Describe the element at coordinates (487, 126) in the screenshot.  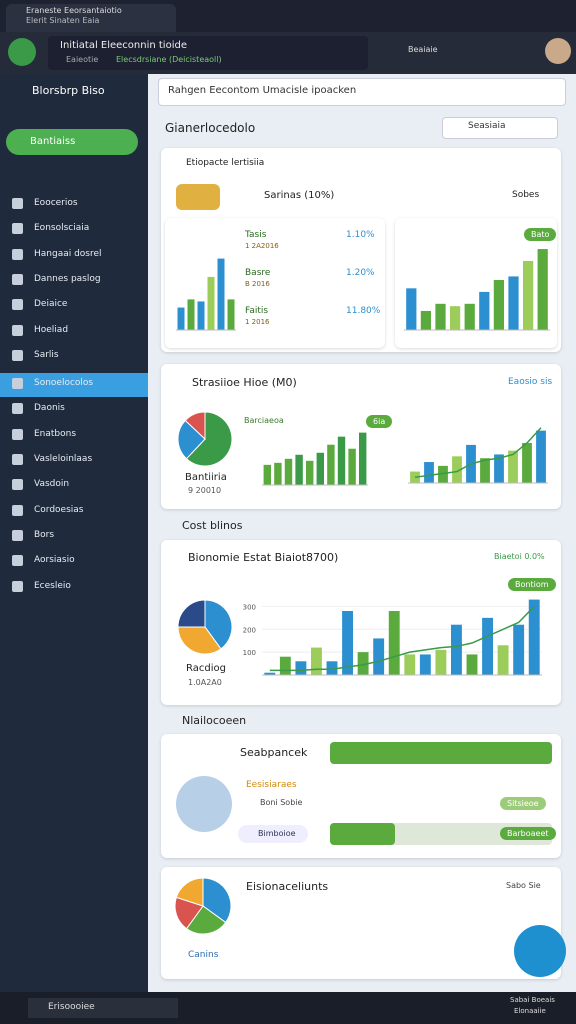
I see `page-search-label: Seasiaia` at that location.